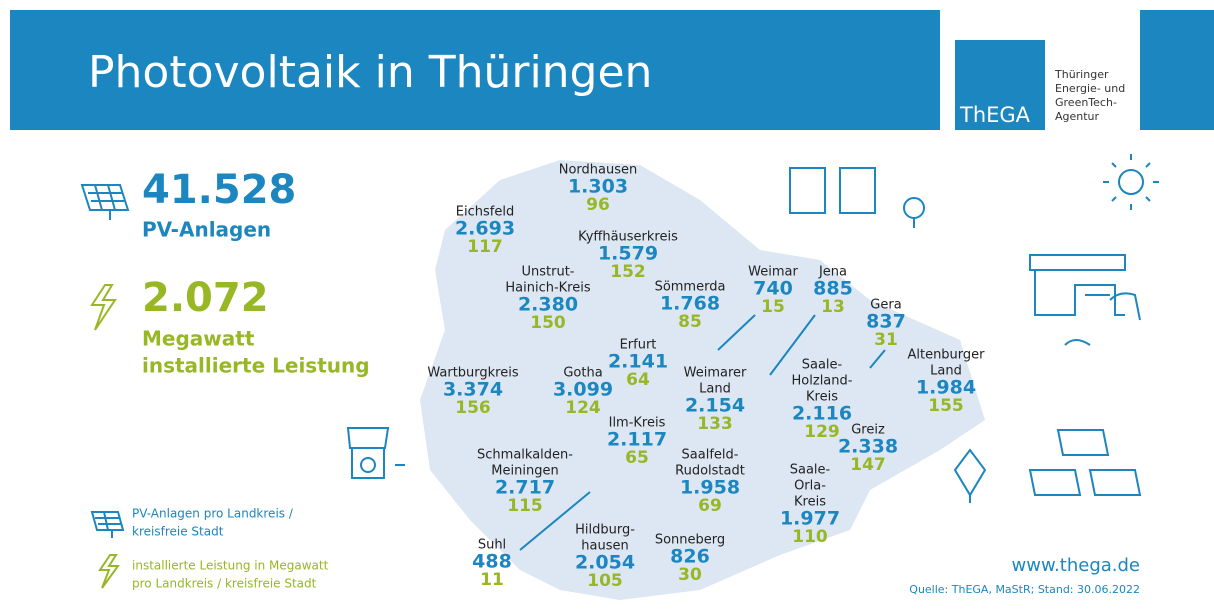 This screenshot has width=1214, height=609. I want to click on region-count: 1.958, so click(710, 488).